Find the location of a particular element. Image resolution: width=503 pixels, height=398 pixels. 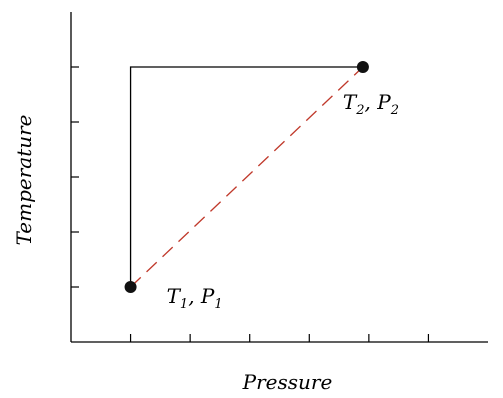

y-axis-label: Temperature is located at coordinates (24, 179).